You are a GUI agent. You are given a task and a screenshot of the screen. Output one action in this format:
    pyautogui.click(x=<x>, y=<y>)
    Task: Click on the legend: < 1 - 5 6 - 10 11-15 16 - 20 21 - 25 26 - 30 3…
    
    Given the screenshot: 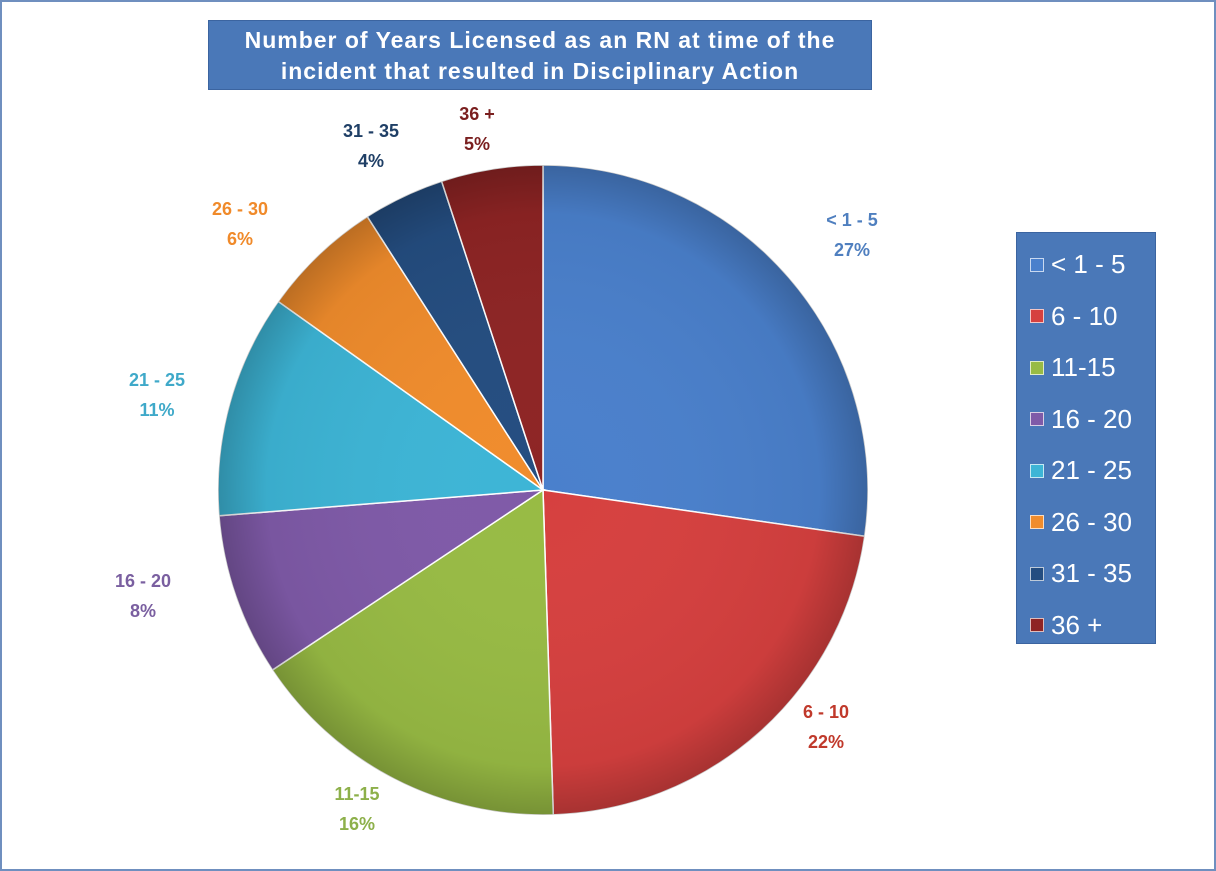 What is the action you would take?
    pyautogui.click(x=1086, y=438)
    